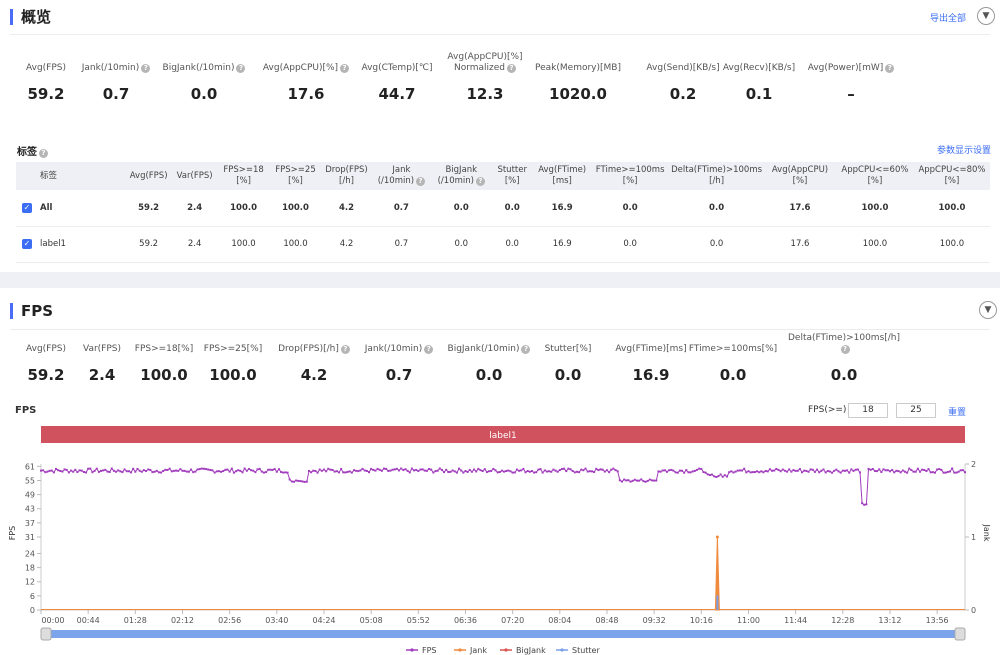  What do you see at coordinates (323, 620) in the screenshot?
I see `x-tick-label: 04:24` at bounding box center [323, 620].